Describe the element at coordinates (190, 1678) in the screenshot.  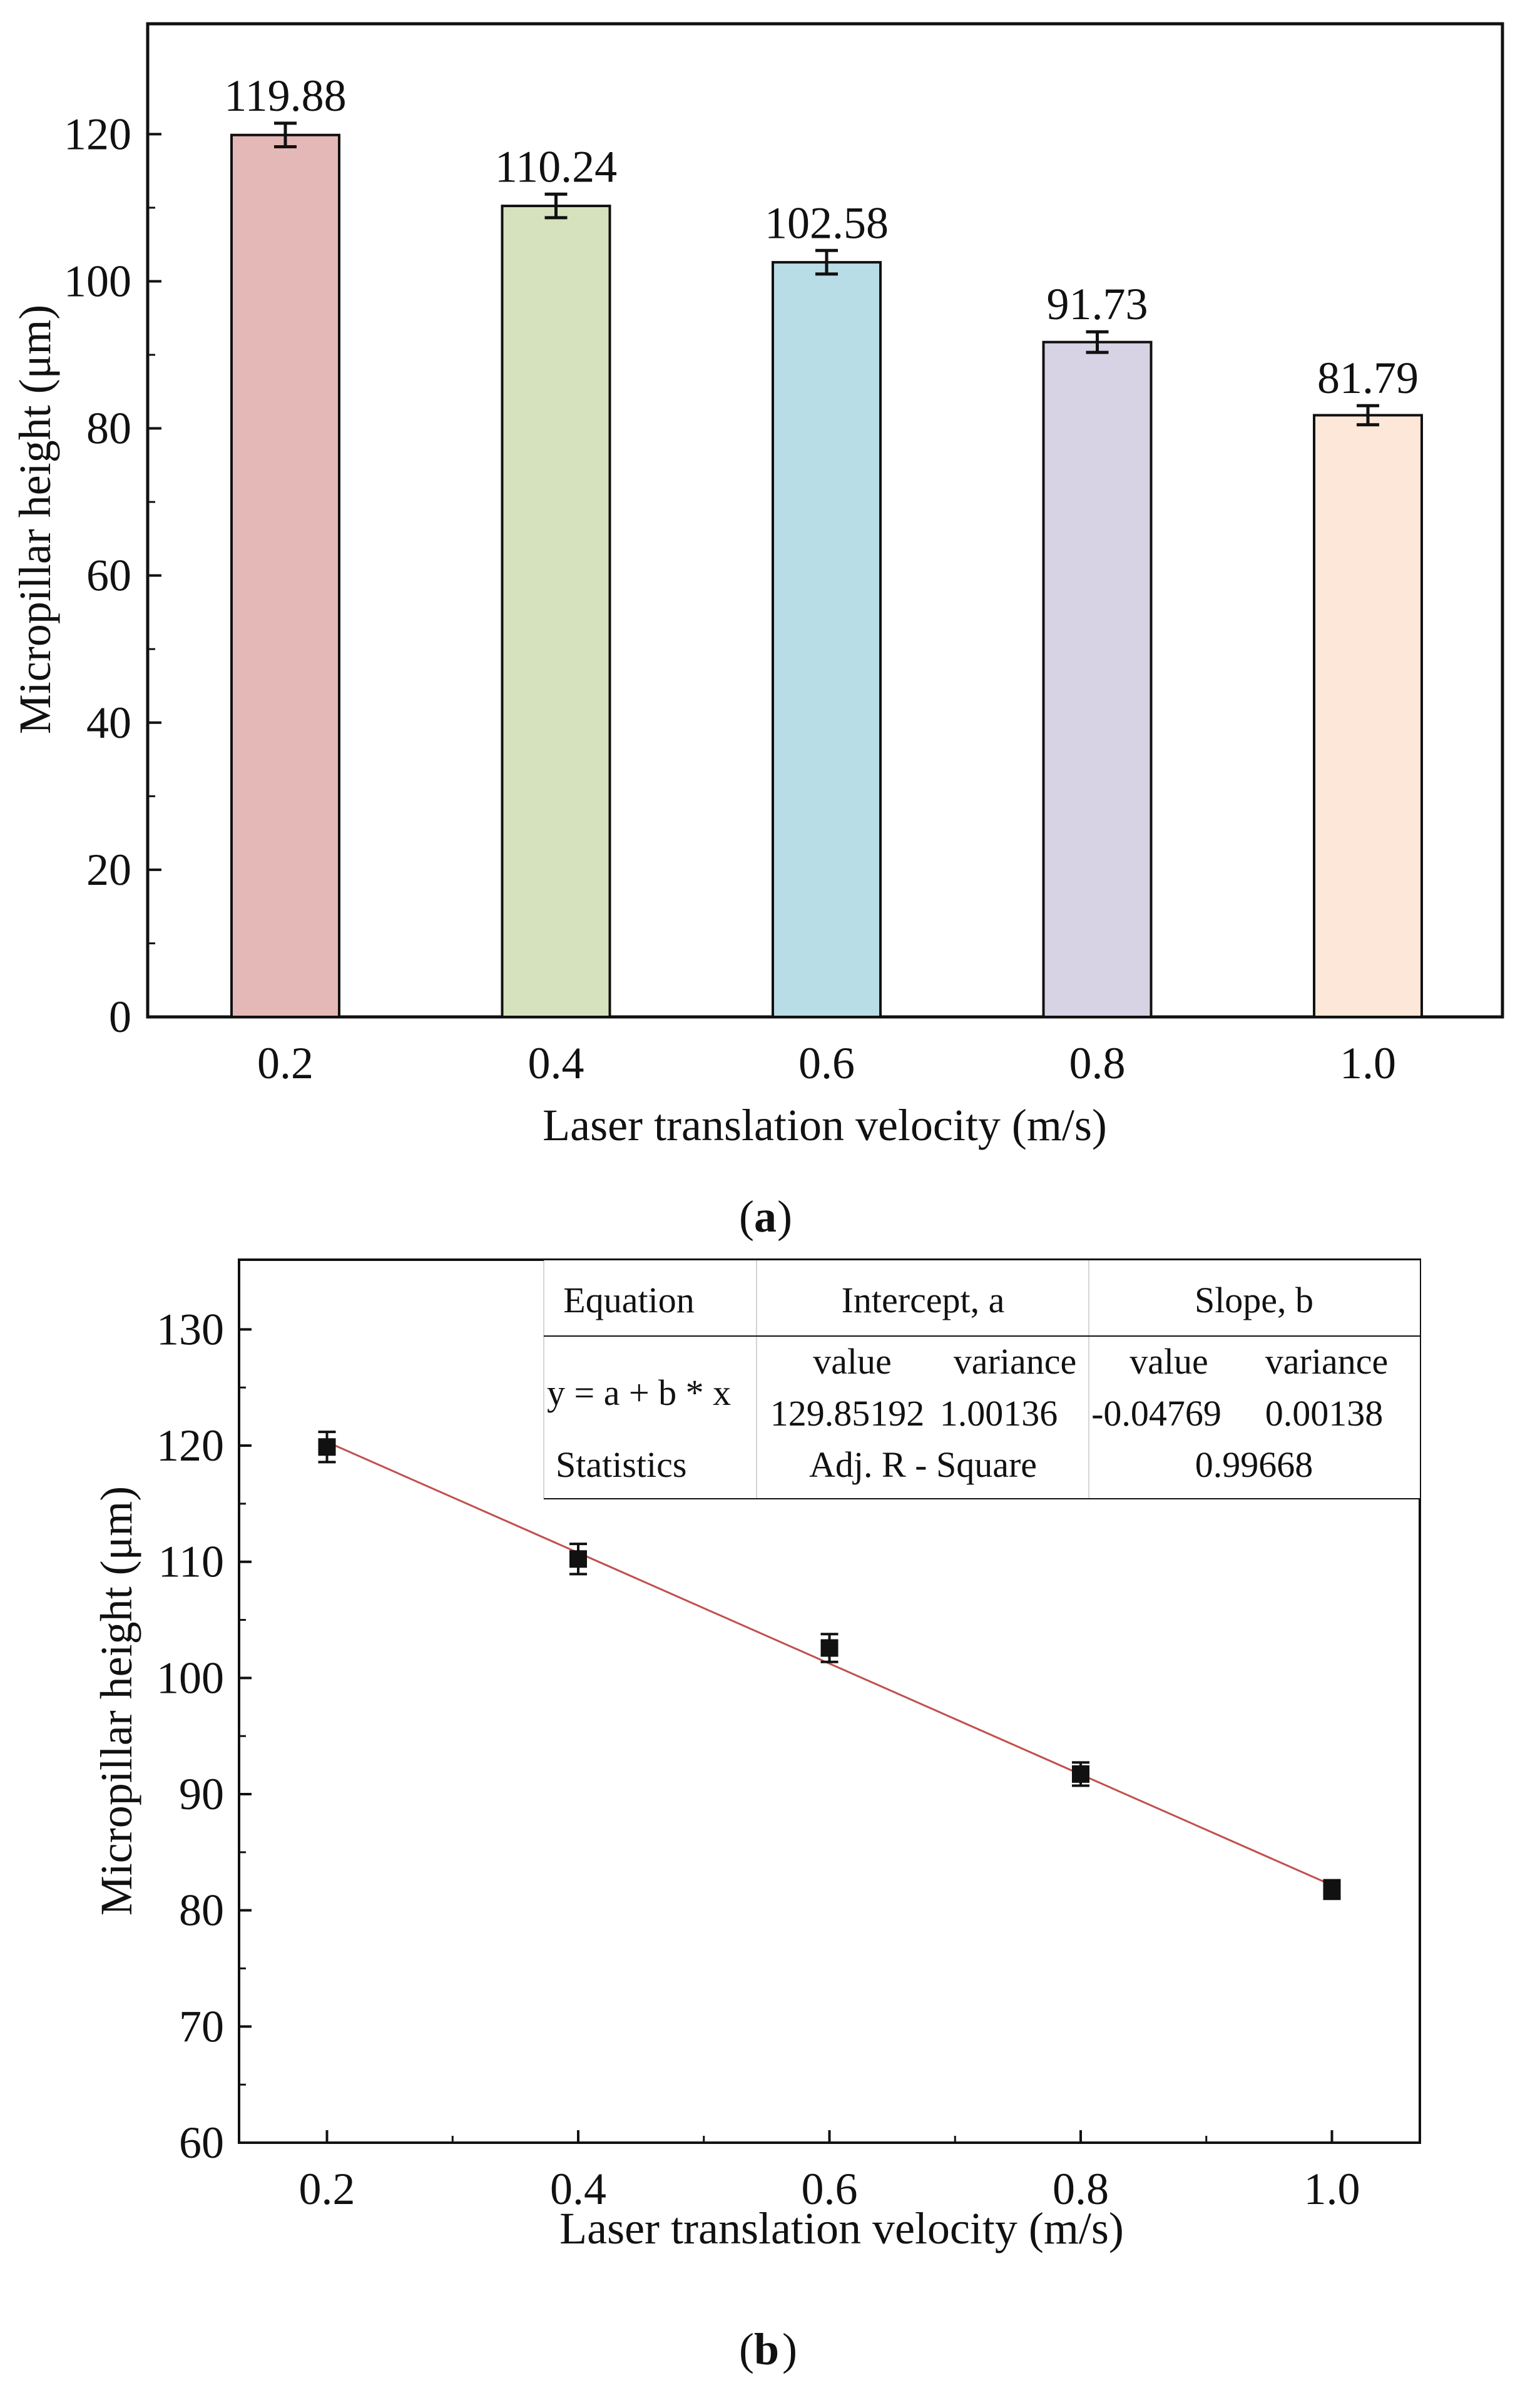
I see `panel-b-y-tick-label: 100` at that location.